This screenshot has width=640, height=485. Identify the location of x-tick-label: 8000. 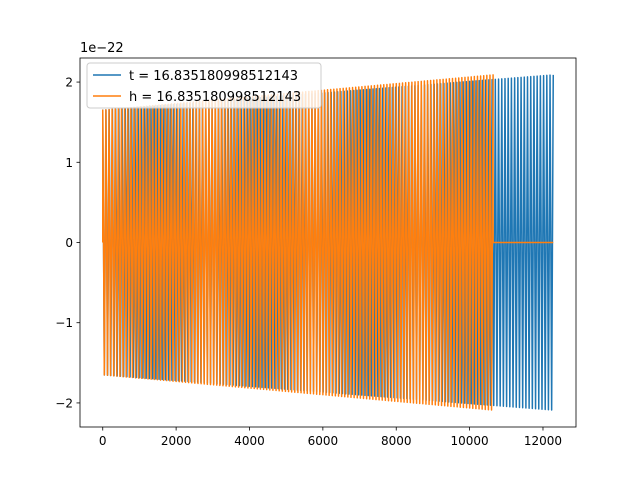
(396, 441).